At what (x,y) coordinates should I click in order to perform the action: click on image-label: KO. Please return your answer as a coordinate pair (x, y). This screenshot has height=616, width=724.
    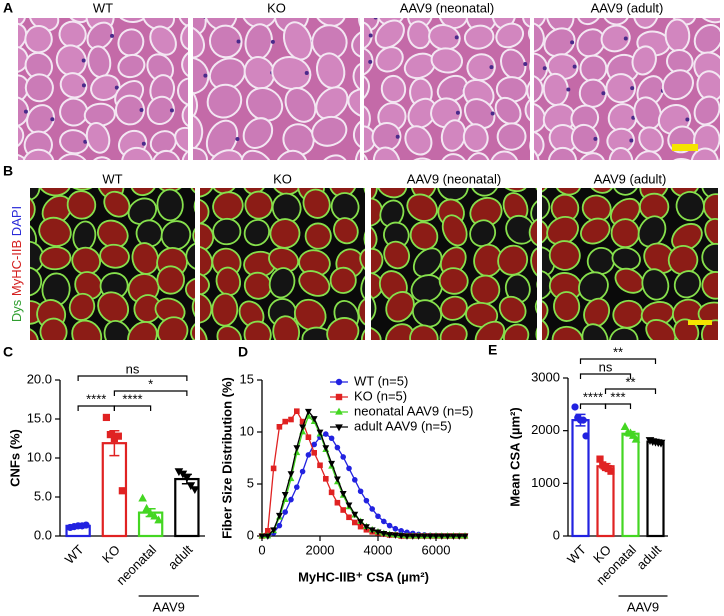
    Looking at the image, I should click on (282, 178).